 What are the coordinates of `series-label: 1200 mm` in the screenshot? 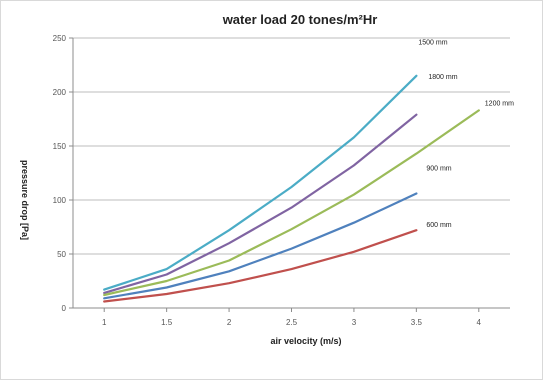 It's located at (499, 103).